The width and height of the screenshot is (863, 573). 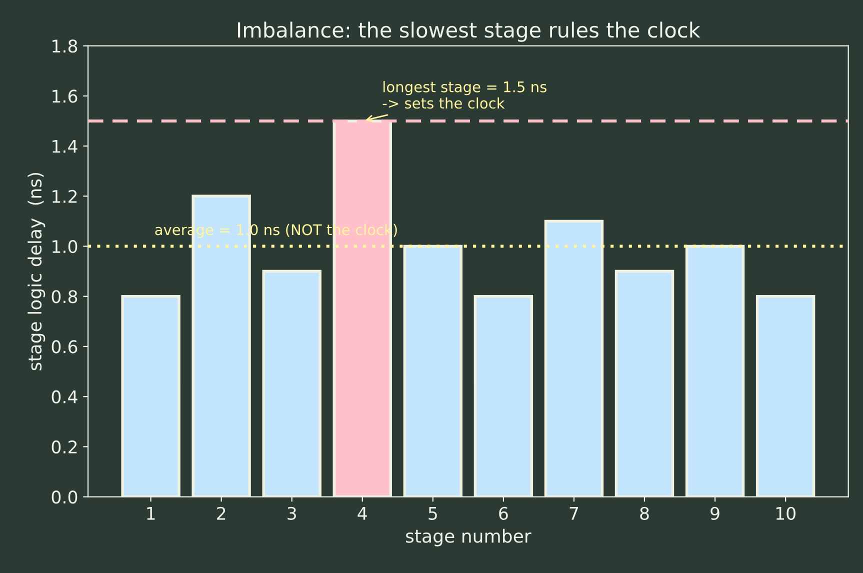 I want to click on x-tick-label: 5, so click(x=432, y=513).